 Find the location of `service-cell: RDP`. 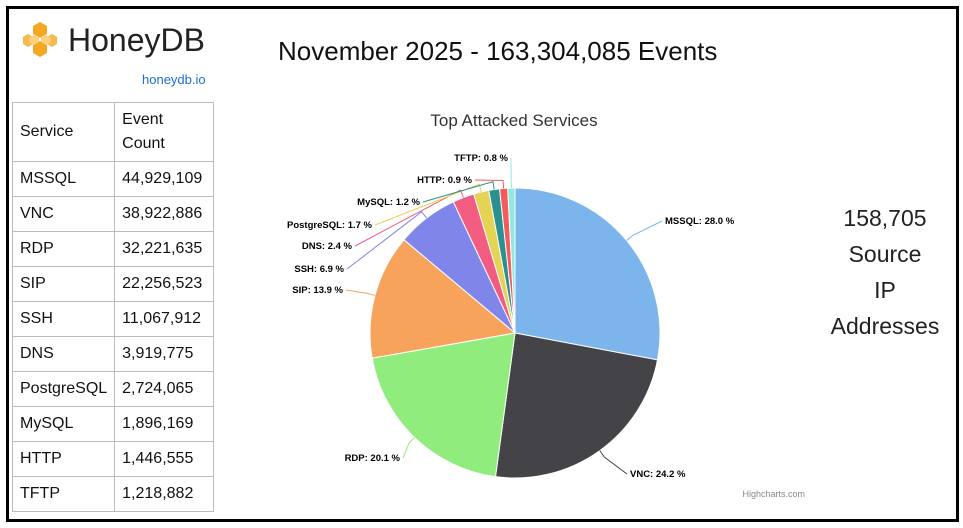

service-cell: RDP is located at coordinates (63, 249).